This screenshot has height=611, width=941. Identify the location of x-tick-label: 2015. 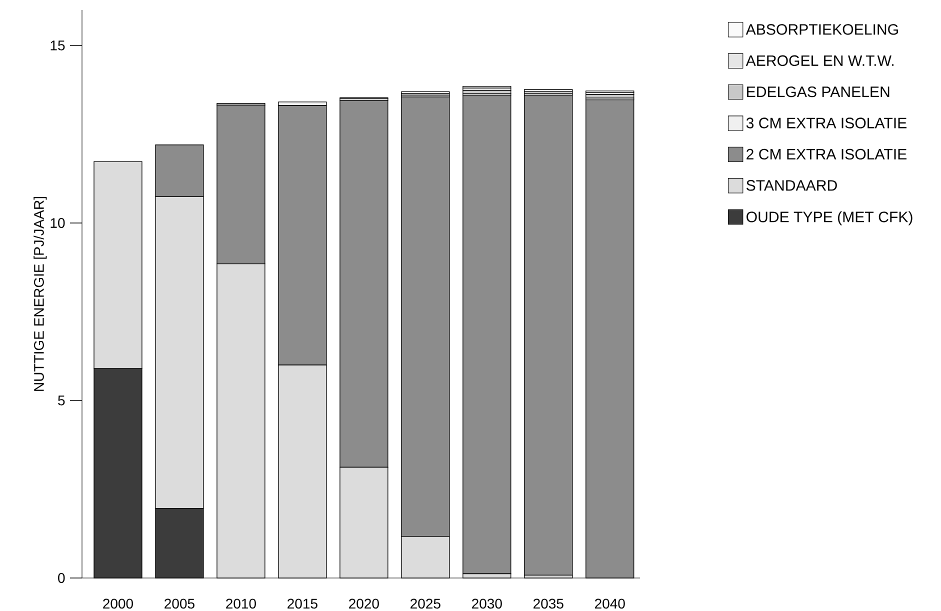
(303, 603).